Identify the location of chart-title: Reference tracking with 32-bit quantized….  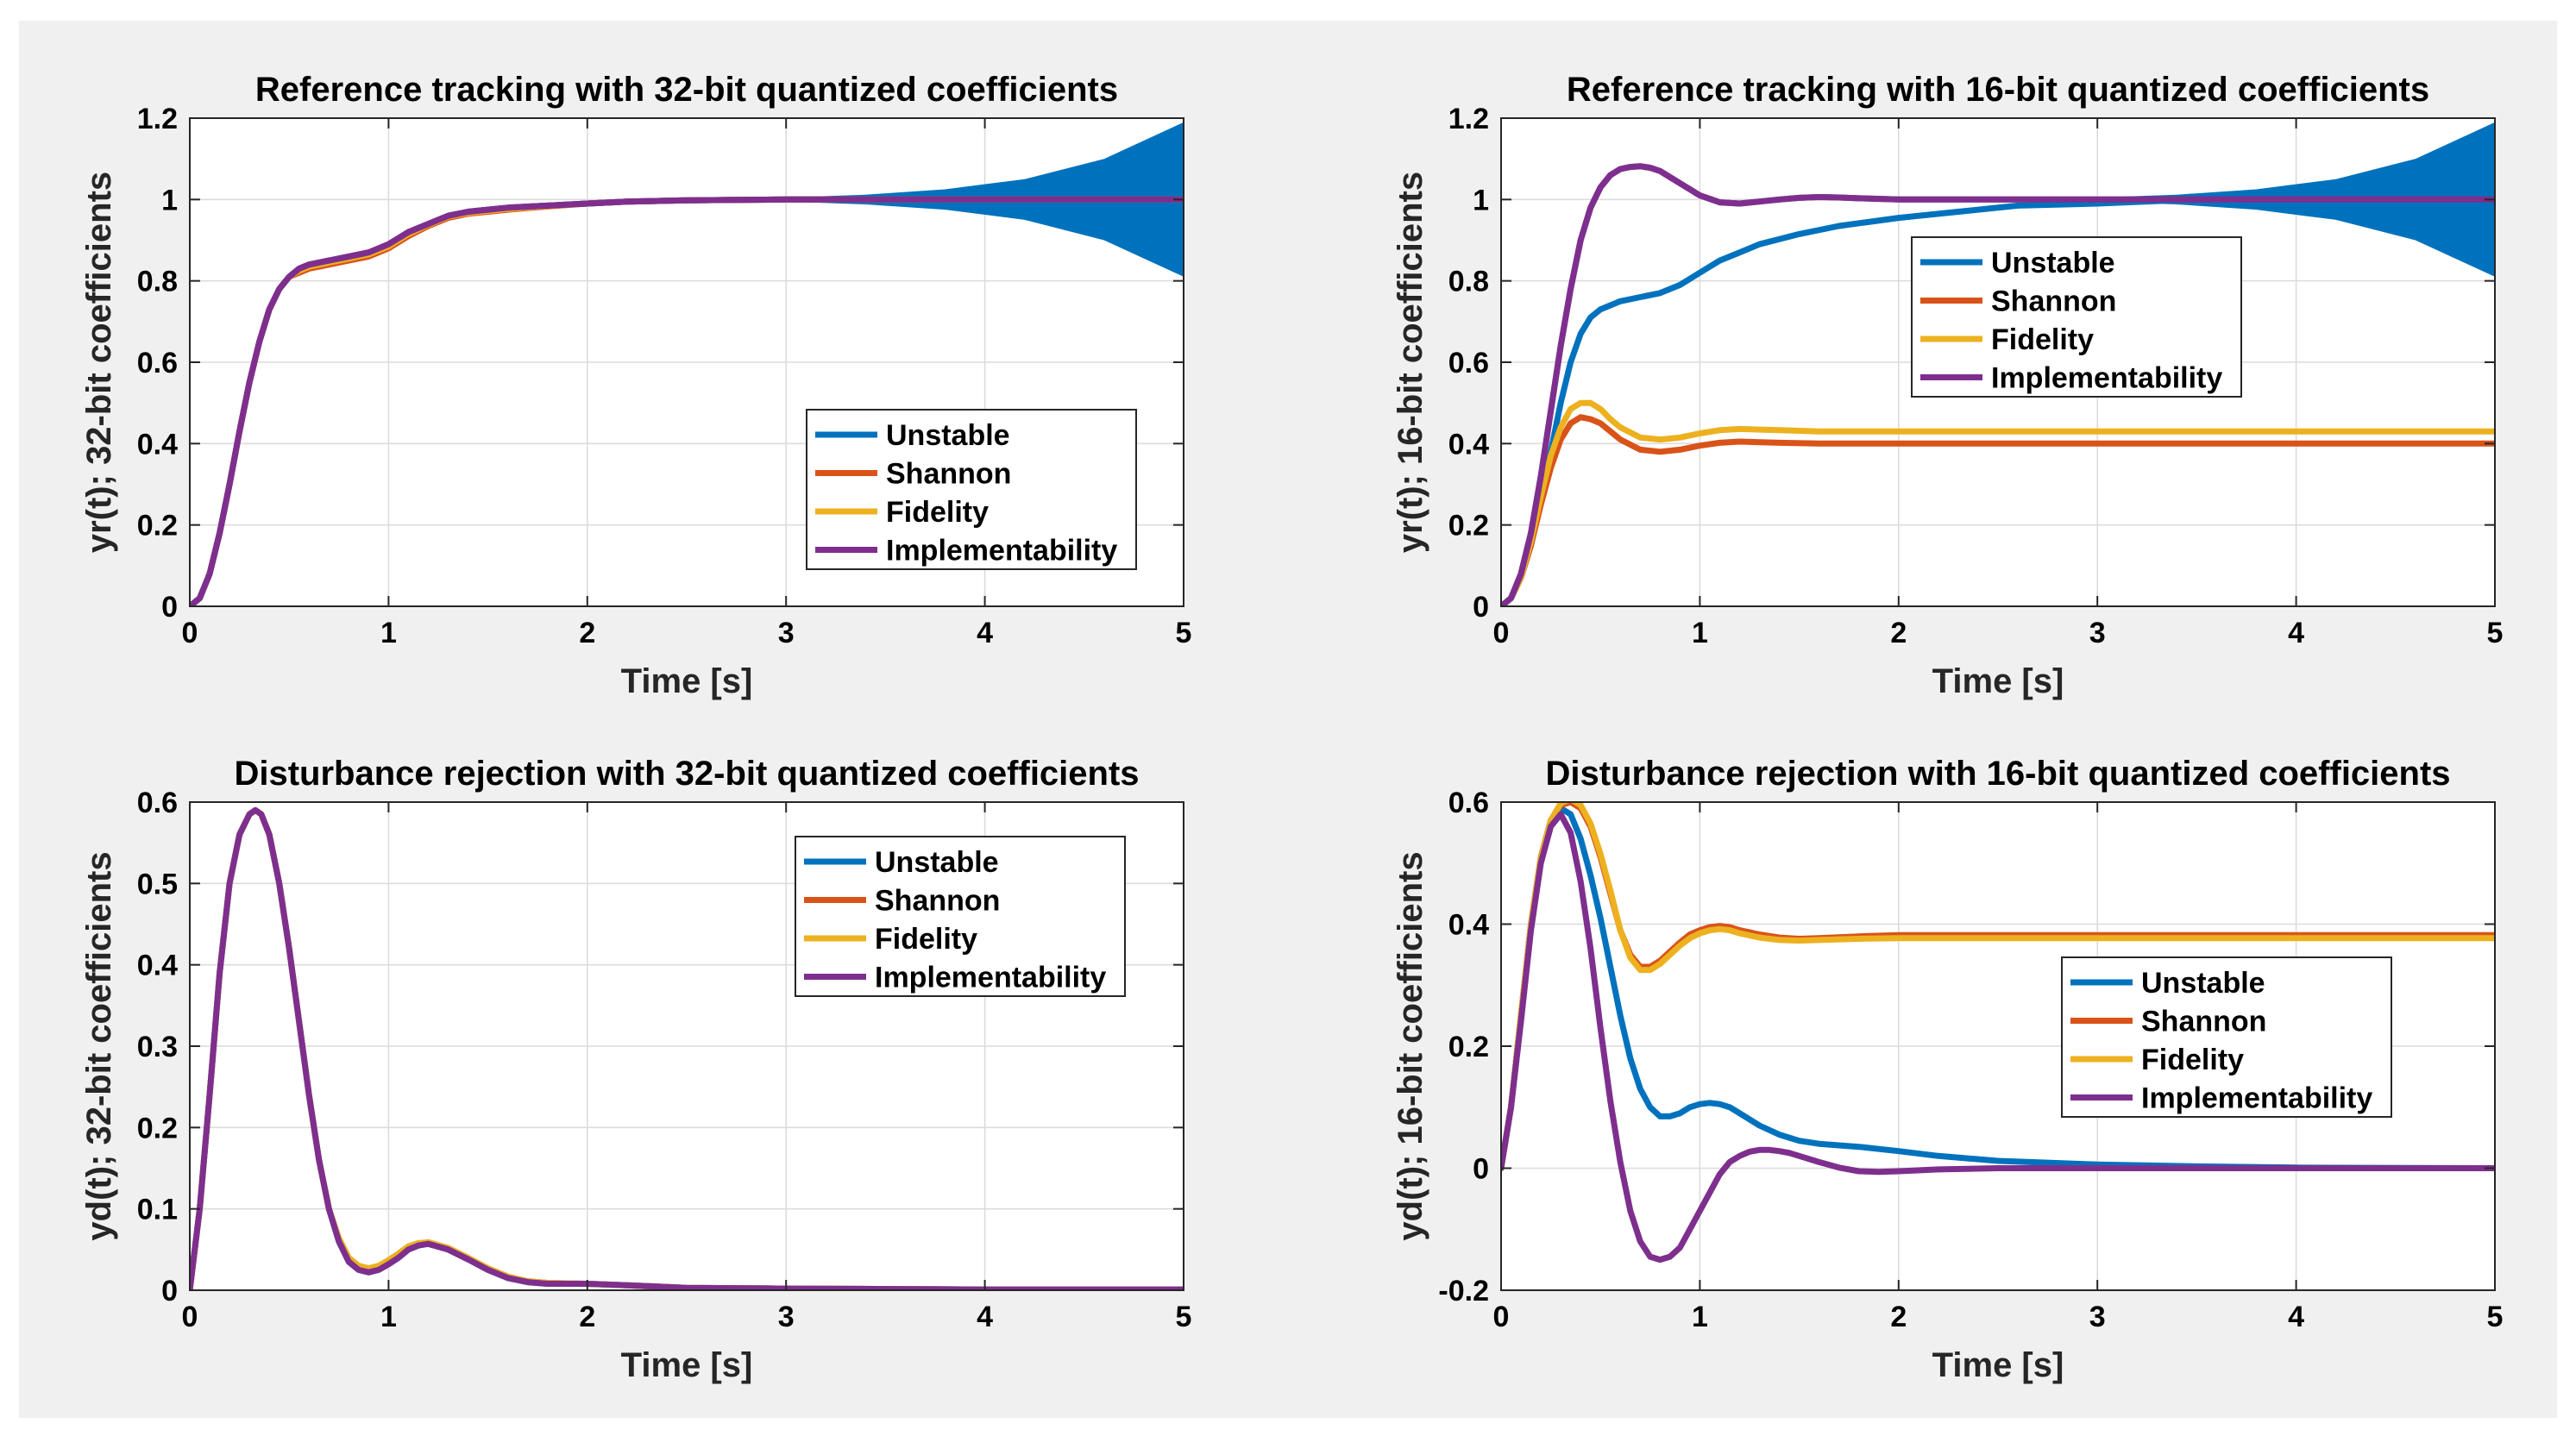
(686, 90).